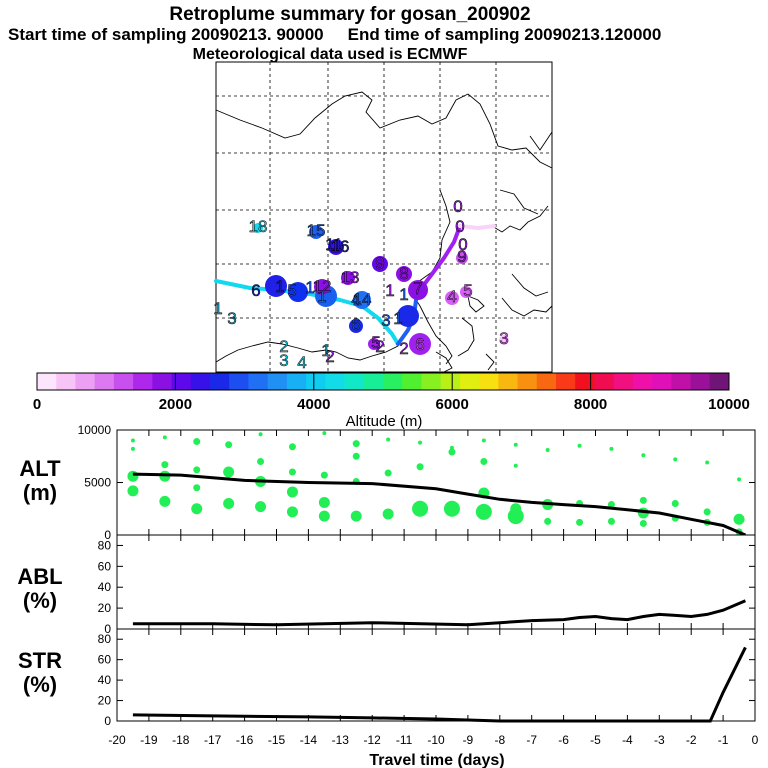 This screenshot has height=768, width=768. Describe the element at coordinates (659, 740) in the screenshot. I see `x-tick-label: -3` at that location.